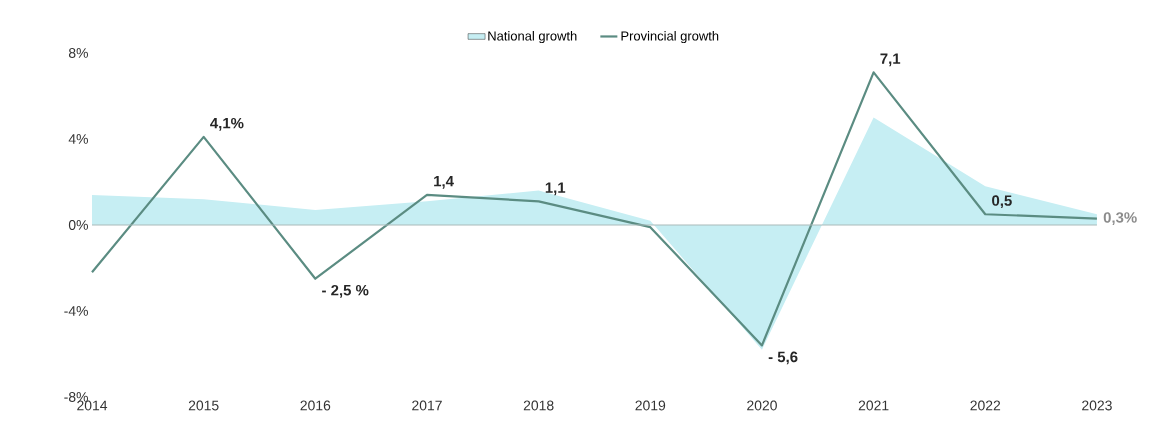 The image size is (1166, 437). I want to click on legend-label: National growth, so click(532, 37).